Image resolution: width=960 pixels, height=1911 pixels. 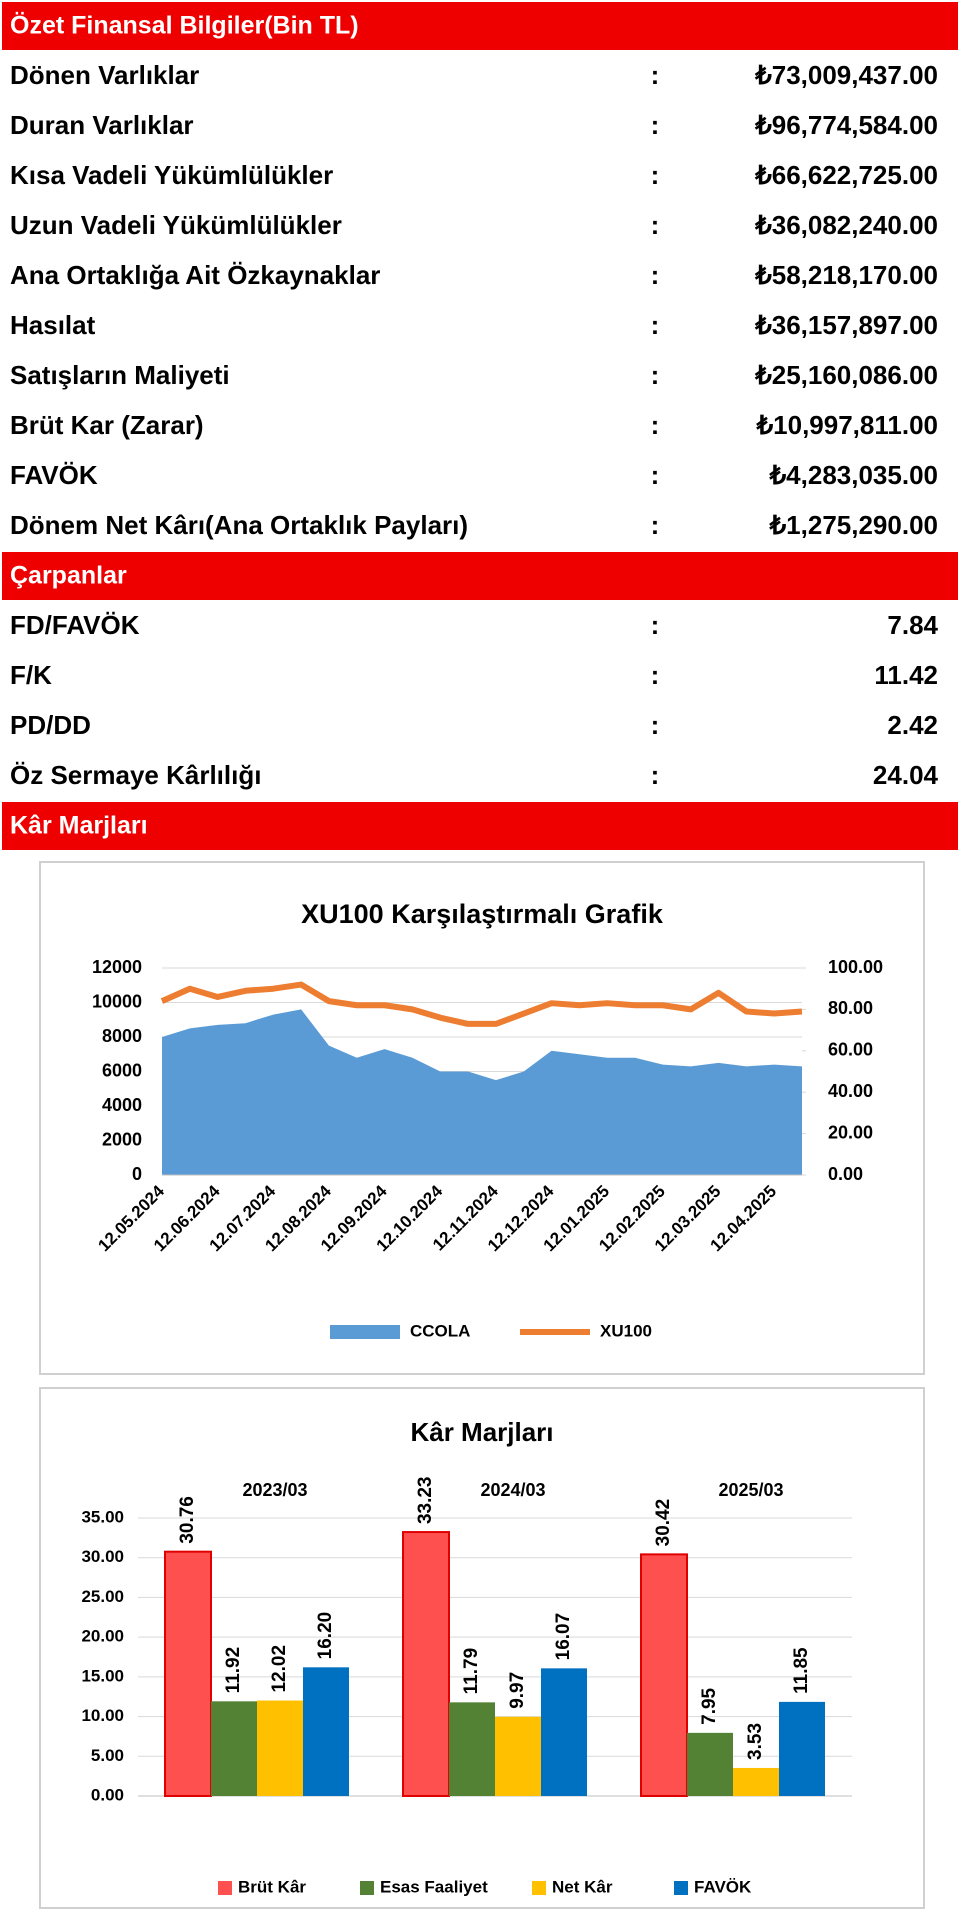 What do you see at coordinates (517, 1690) in the screenshot?
I see `data-label: 9.97` at bounding box center [517, 1690].